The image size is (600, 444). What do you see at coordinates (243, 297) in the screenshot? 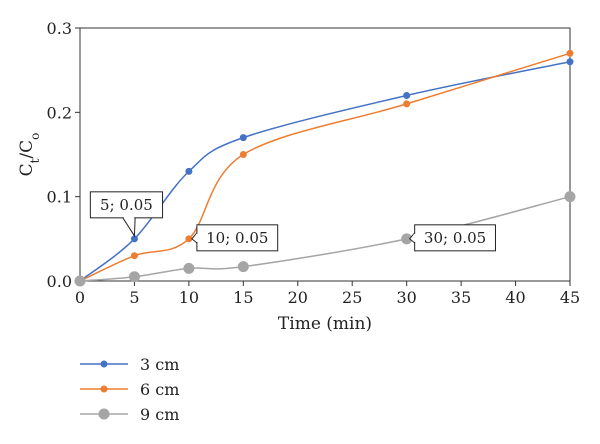
I see `x-tick-label: 15` at bounding box center [243, 297].